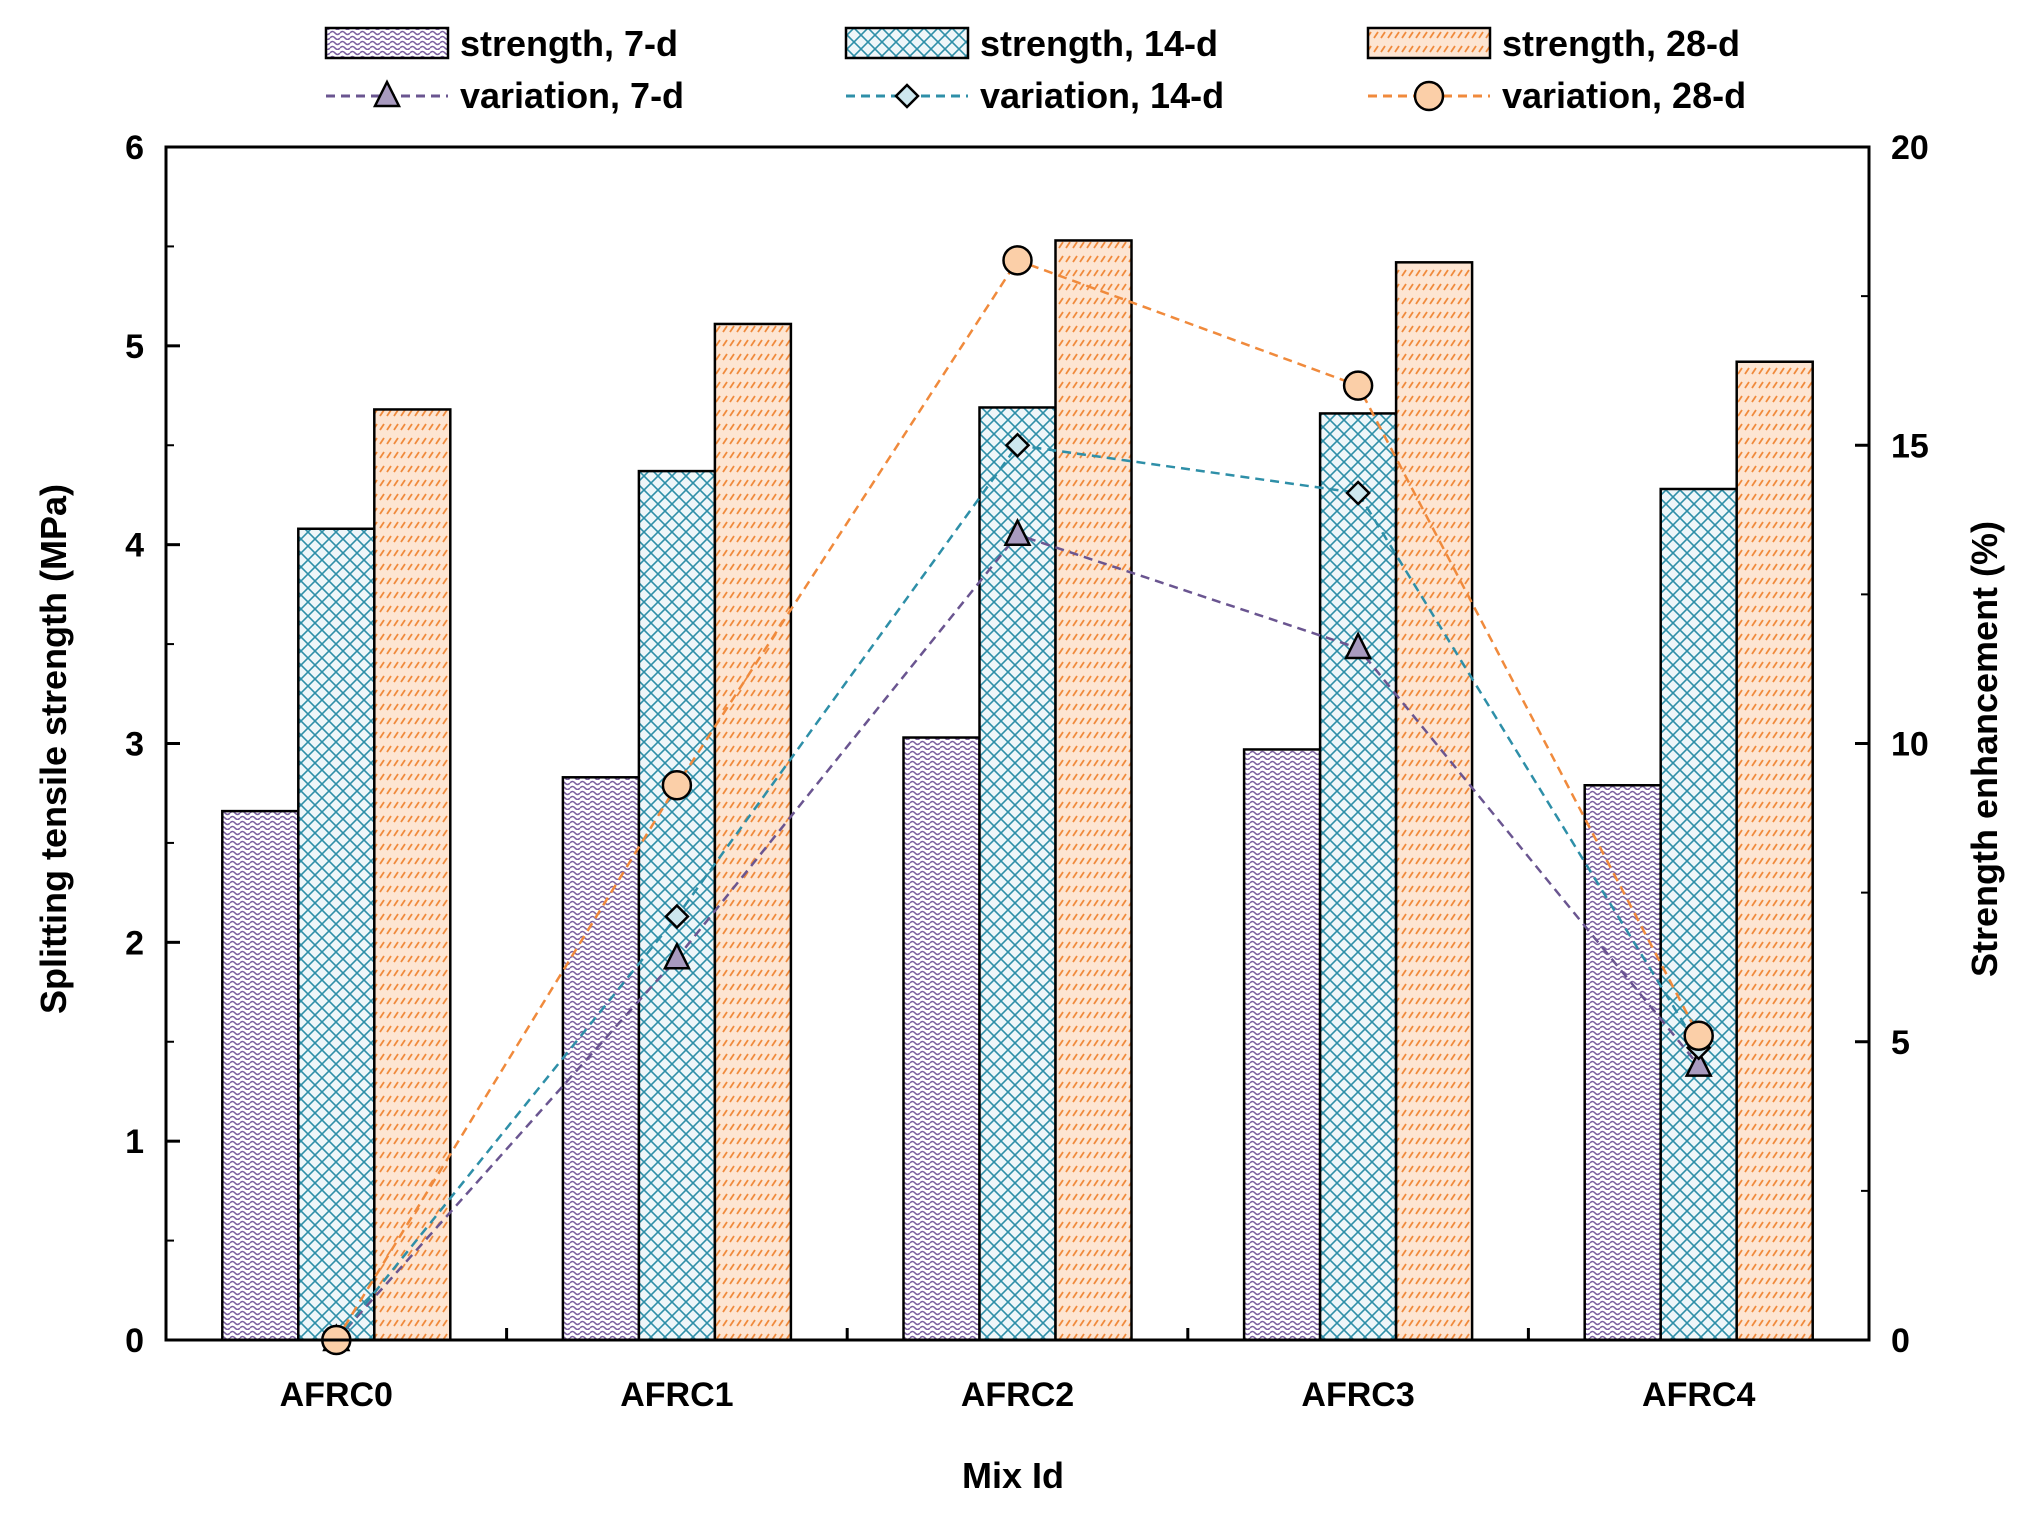  I want to click on legend-item-strength-28d: strength, 28-d, so click(1553, 43).